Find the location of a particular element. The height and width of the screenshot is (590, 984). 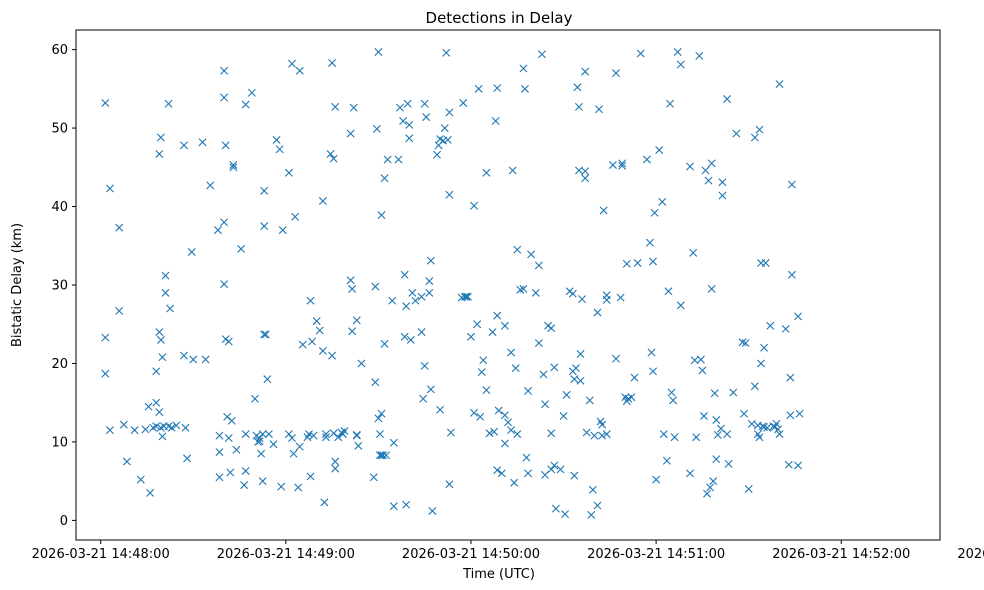

y-tick-label: 40 is located at coordinates (59, 207).